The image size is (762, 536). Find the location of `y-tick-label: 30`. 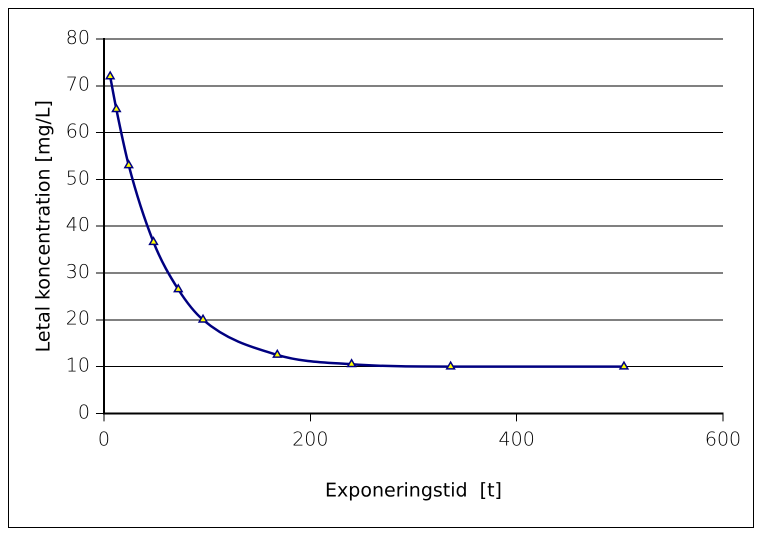

y-tick-label: 30 is located at coordinates (78, 271).